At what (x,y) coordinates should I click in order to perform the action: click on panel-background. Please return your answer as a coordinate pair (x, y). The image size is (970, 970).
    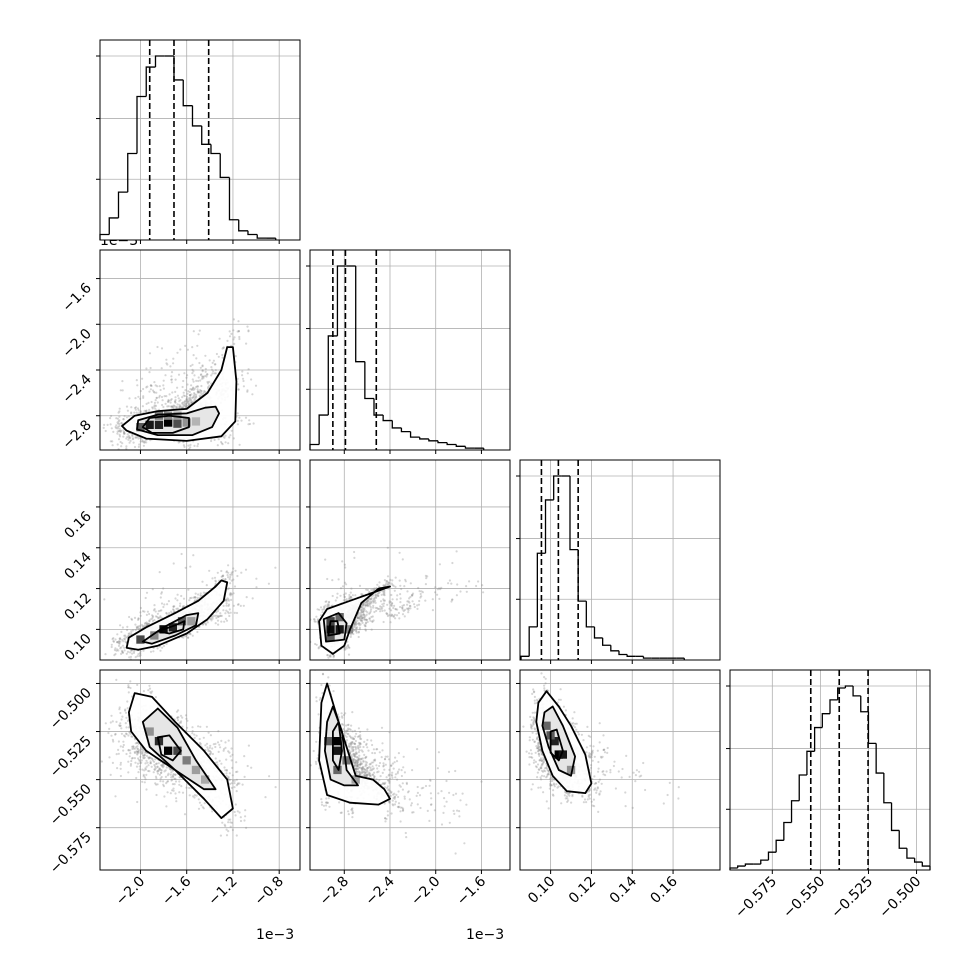
    Looking at the image, I should click on (620, 560).